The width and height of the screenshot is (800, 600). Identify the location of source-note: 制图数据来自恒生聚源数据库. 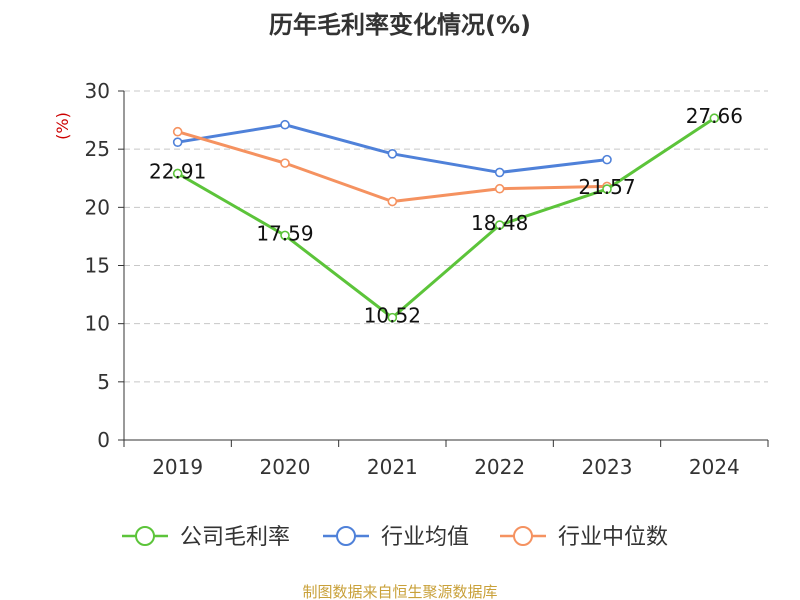
(399, 591).